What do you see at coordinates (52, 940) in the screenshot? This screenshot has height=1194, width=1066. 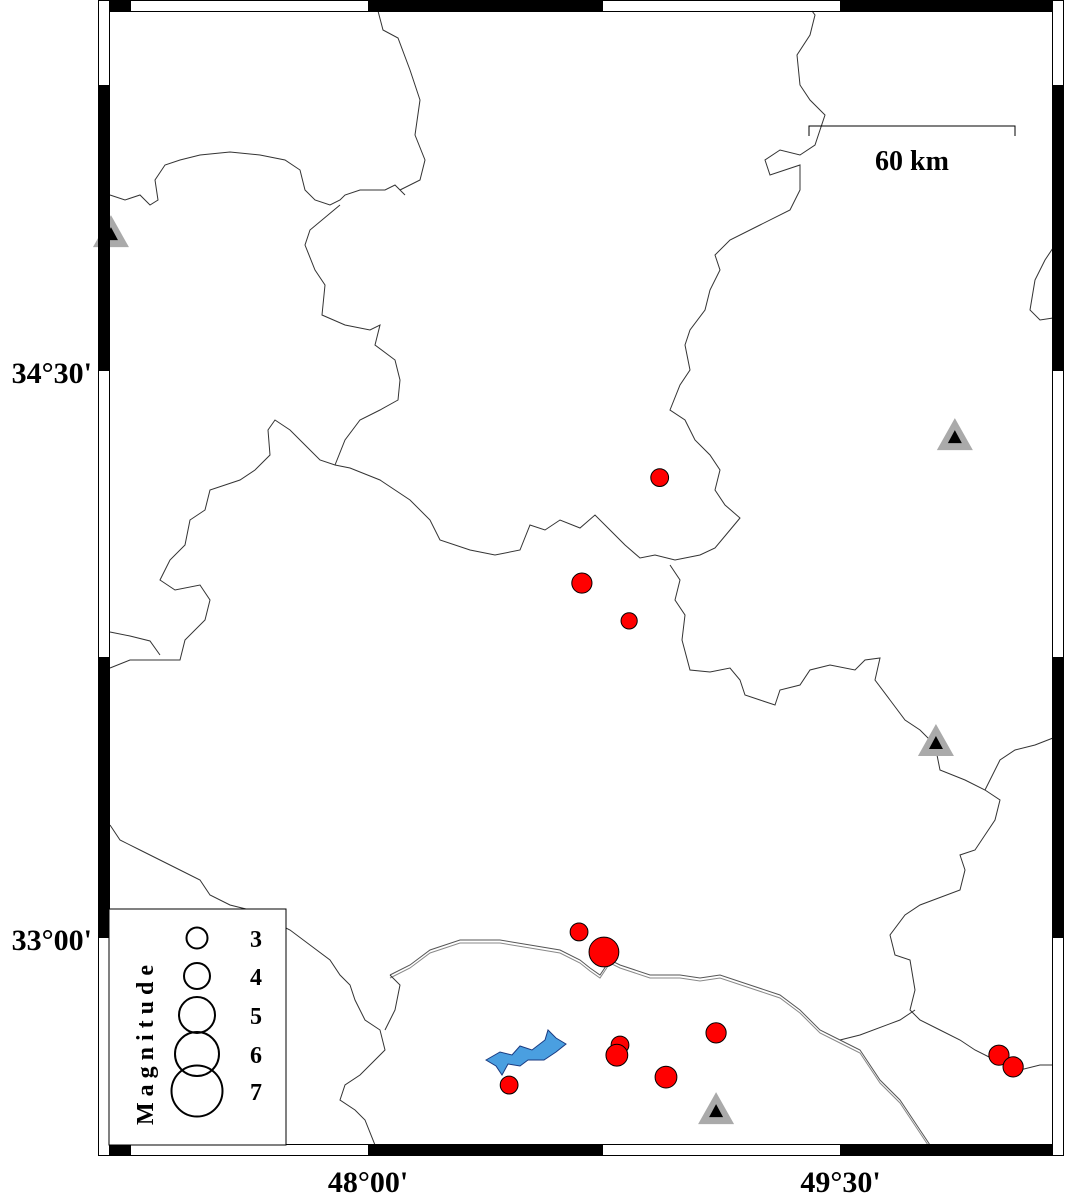 I see `lat-tick-label: 33°00'` at bounding box center [52, 940].